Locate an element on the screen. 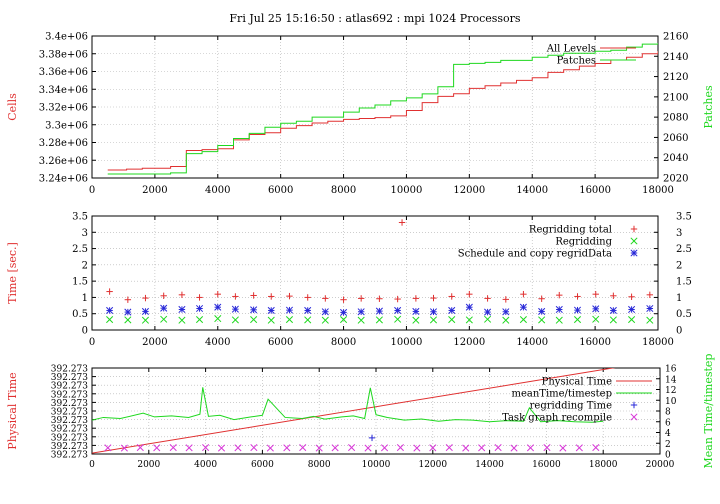 Image resolution: width=720 pixels, height=504 pixels. x-tick-label: 10000 is located at coordinates (376, 465).